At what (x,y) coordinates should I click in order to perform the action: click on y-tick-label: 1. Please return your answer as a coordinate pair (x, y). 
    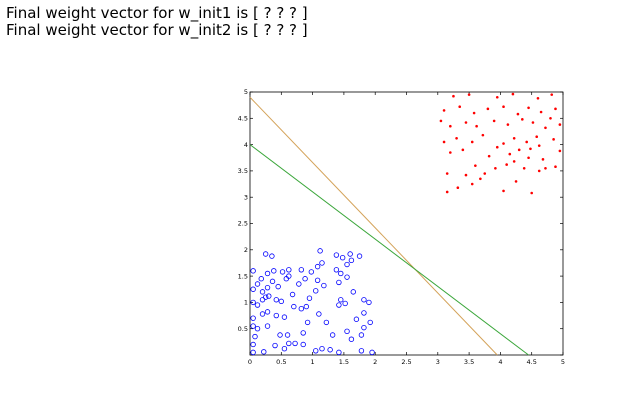
    Looking at the image, I should click on (246, 303).